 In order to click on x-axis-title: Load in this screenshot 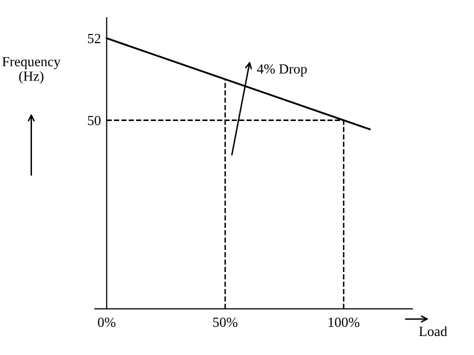, I will do `click(433, 331)`.